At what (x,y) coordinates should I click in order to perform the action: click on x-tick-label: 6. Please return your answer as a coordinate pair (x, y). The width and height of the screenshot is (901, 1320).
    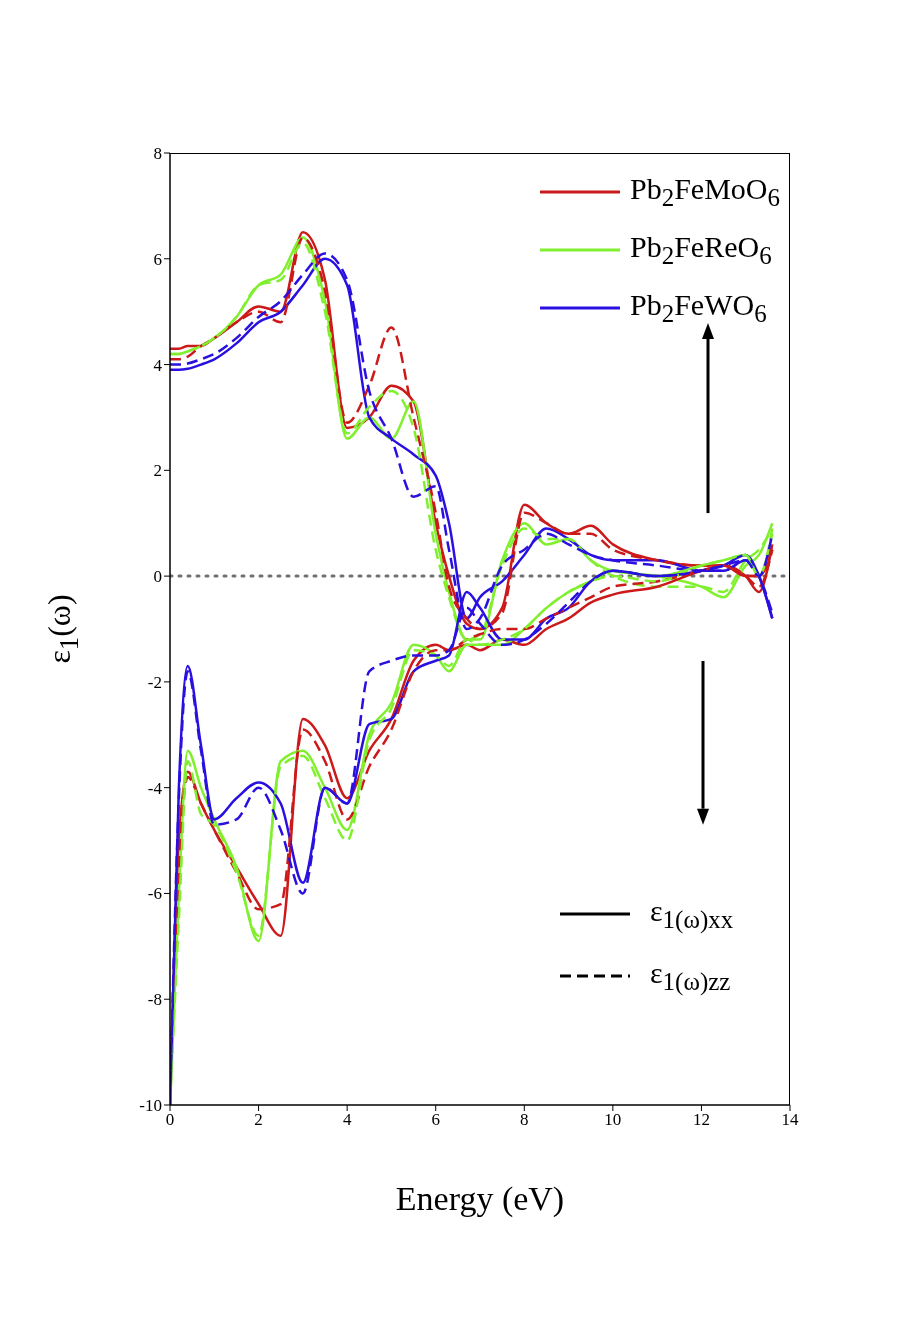
    Looking at the image, I should click on (435, 1120).